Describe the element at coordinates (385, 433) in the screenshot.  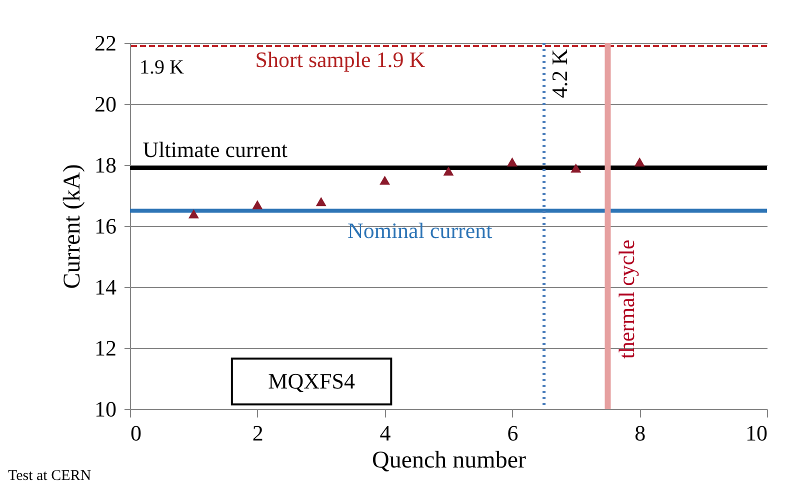
I see `x-tick-label: 4` at that location.